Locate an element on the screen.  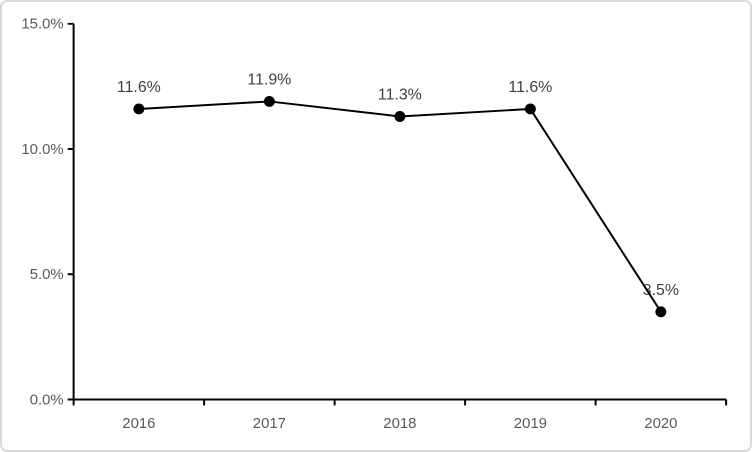
x-axis-category-label: 2016 is located at coordinates (138, 424).